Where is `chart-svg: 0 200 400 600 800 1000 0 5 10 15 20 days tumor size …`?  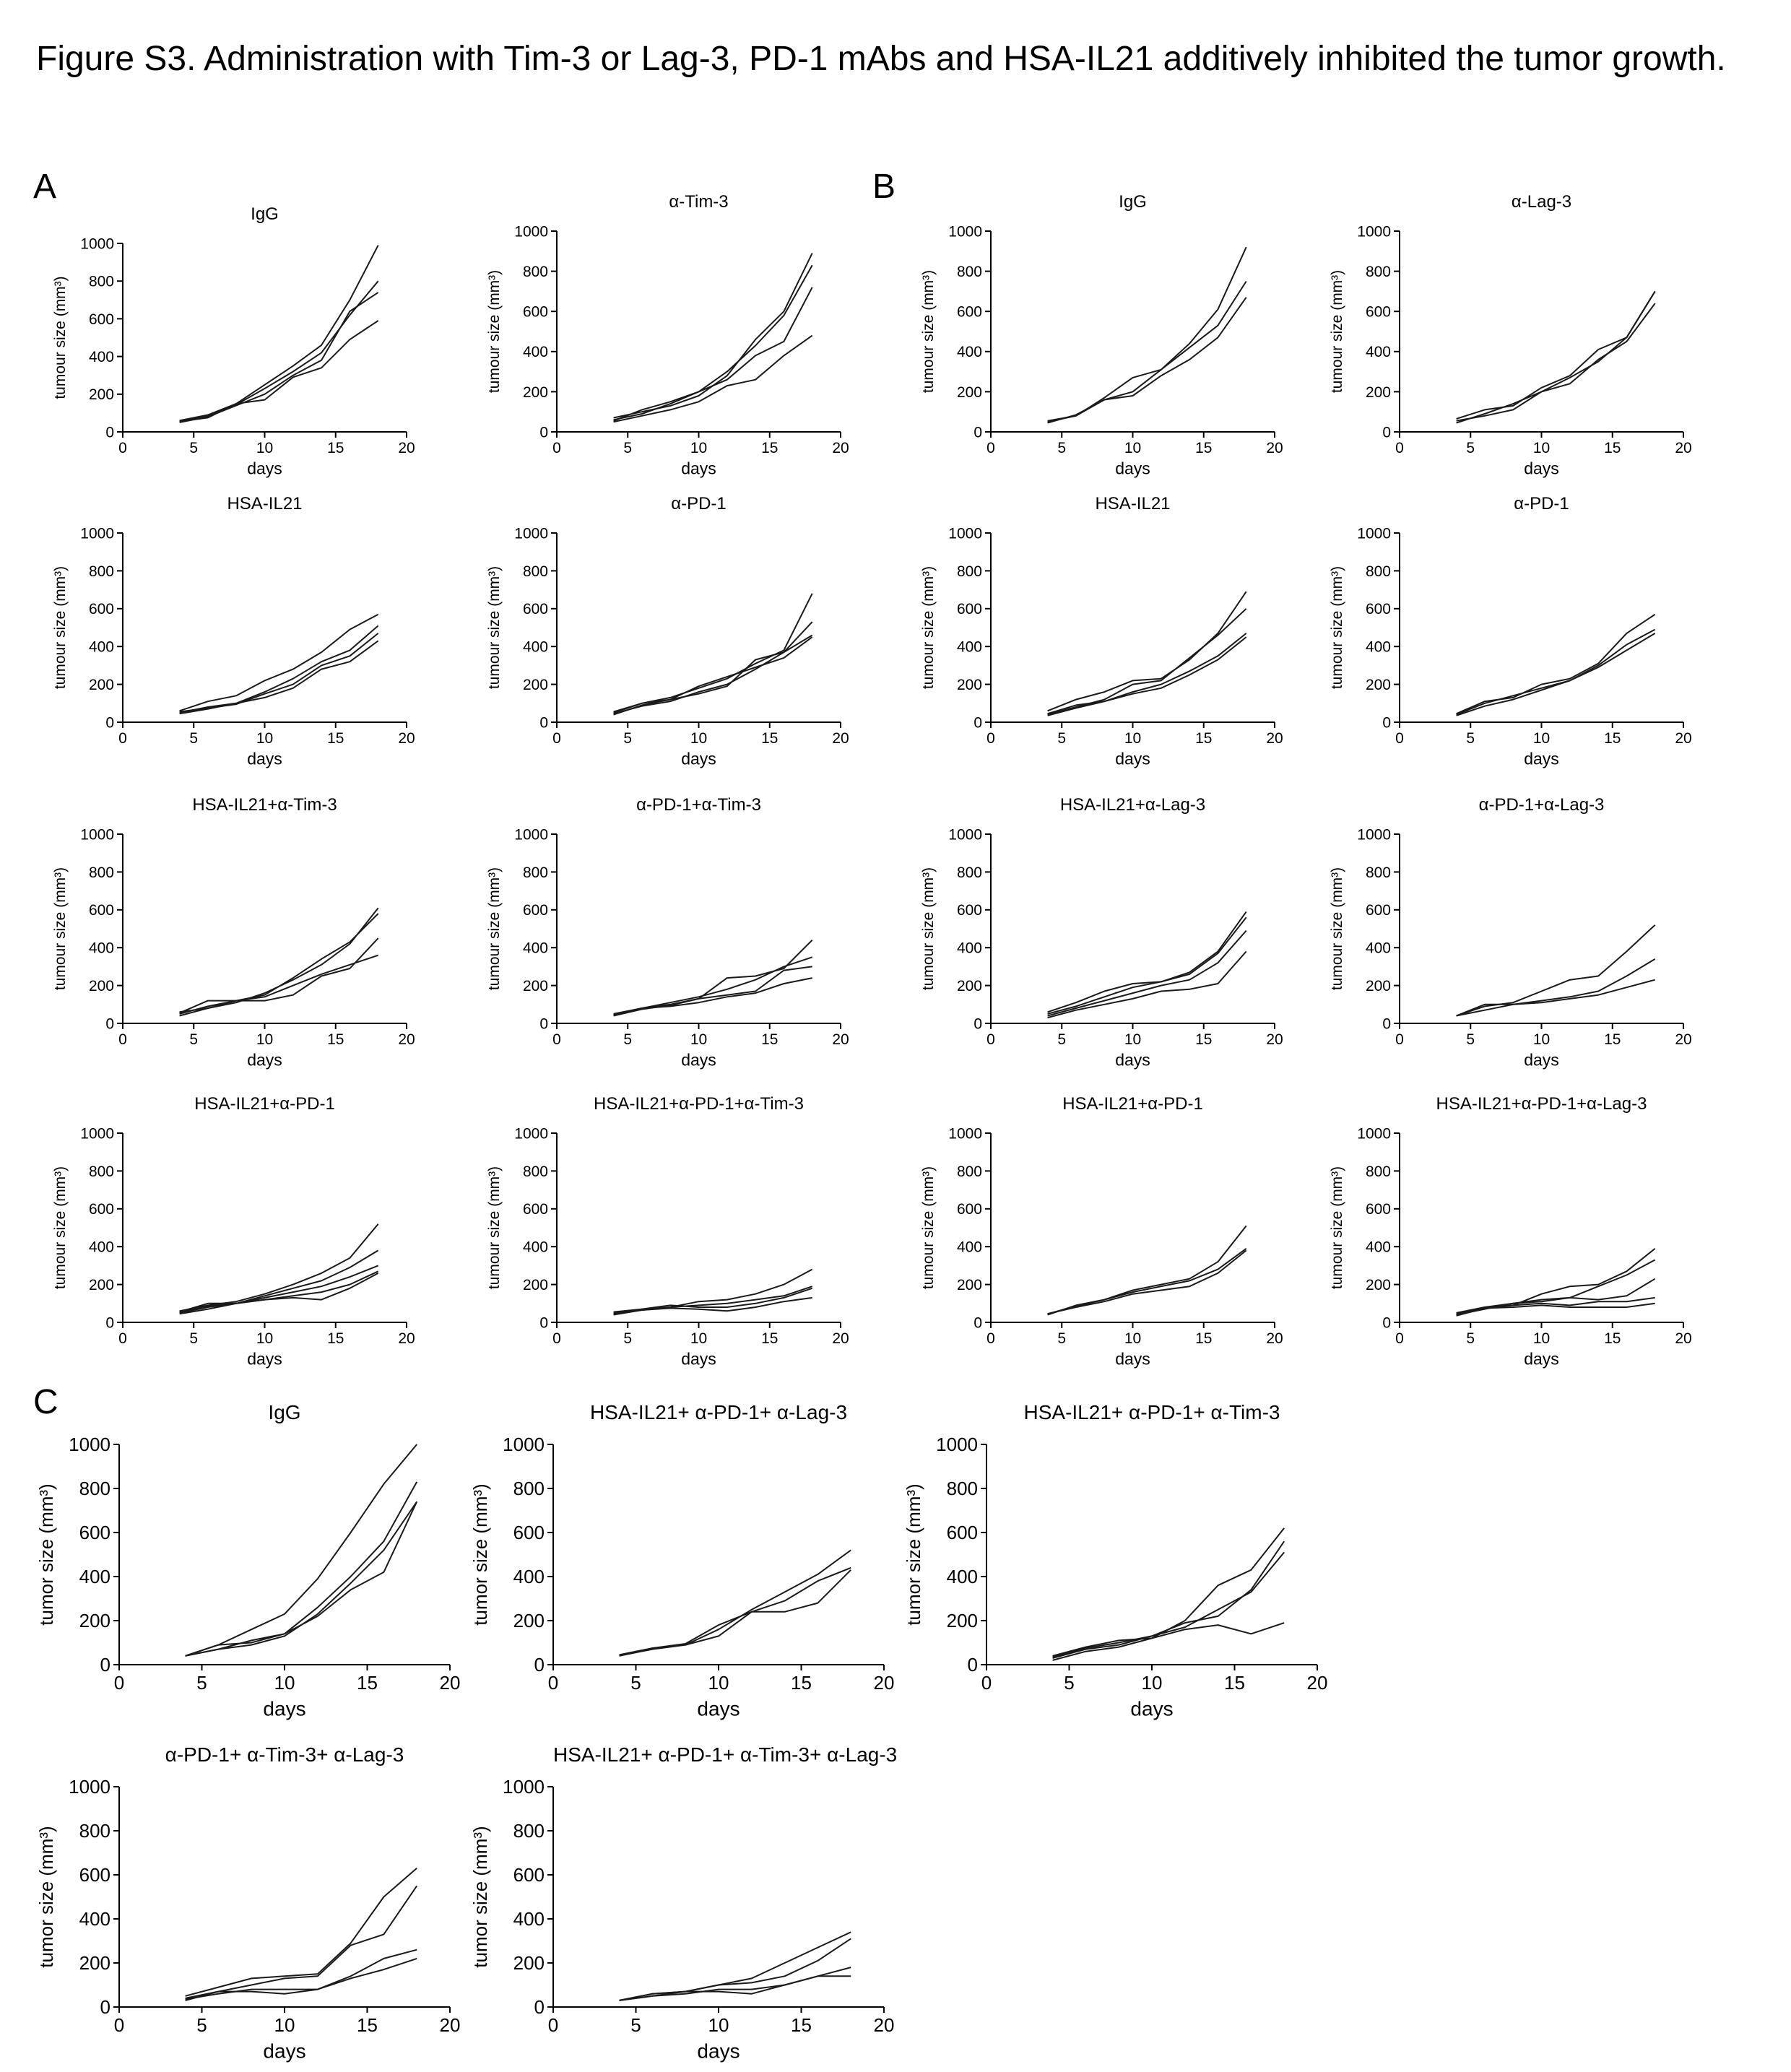
chart-svg: 0 200 400 600 800 1000 0 5 10 15 20 days tumor size … is located at coordinates (1115, 1577).